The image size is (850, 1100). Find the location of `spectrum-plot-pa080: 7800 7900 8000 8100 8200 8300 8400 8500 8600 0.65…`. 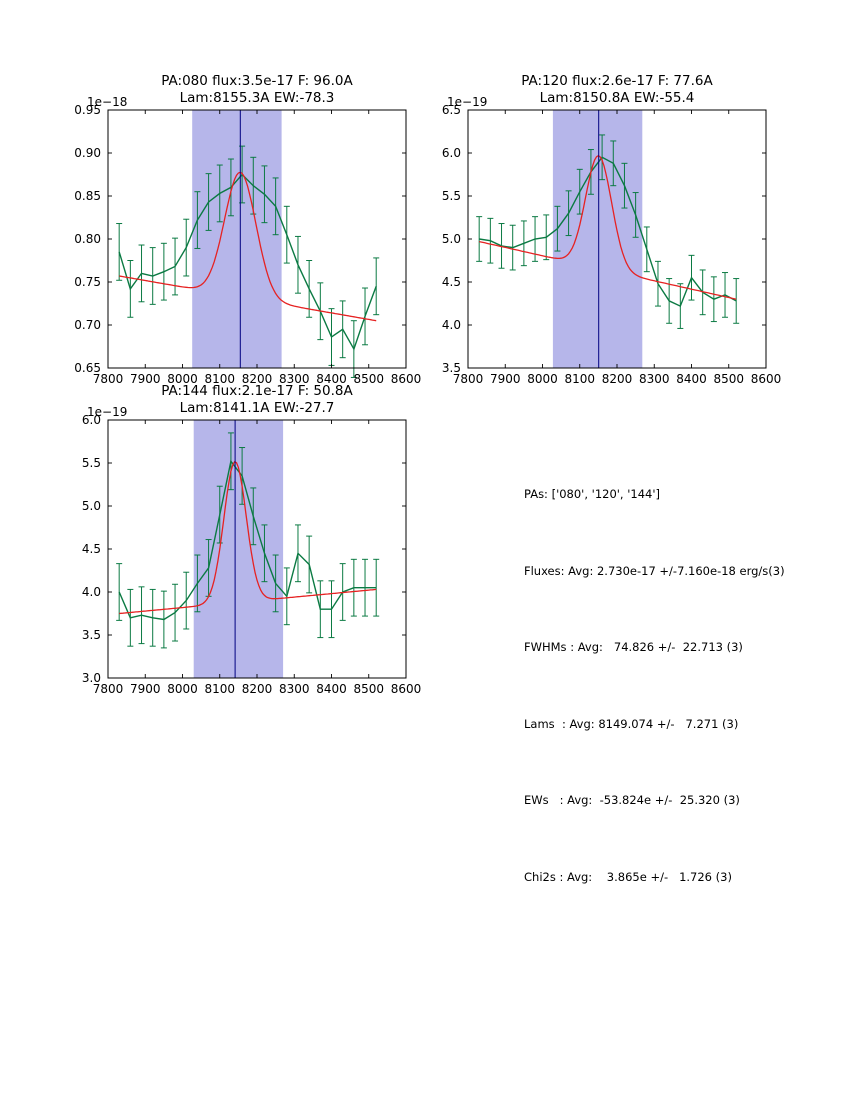

spectrum-plot-pa080: 7800 7900 8000 8100 8200 8300 8400 8500 8600 0.65… is located at coordinates (247, 244).